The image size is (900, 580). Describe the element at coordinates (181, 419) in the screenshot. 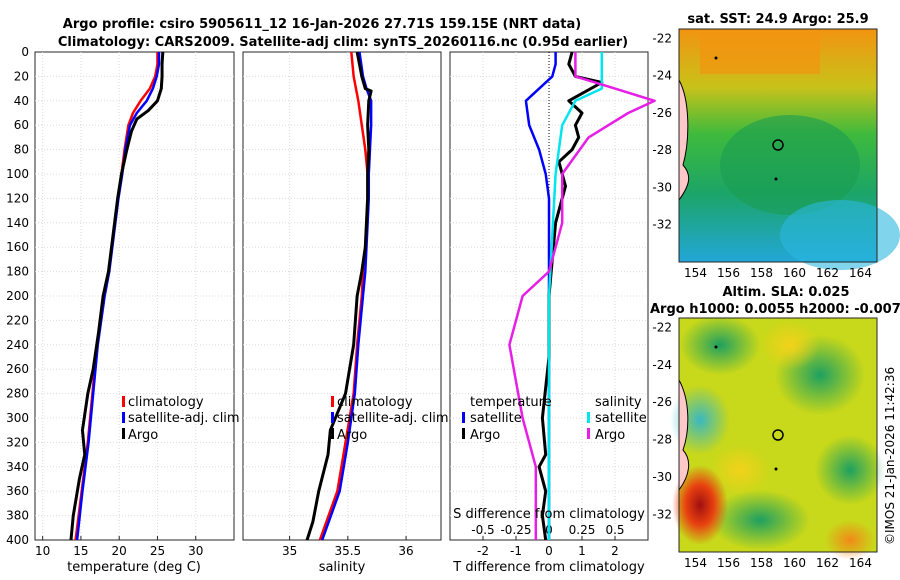

I see `temperature-legend: climatology satellite-adj. clim Argo` at that location.